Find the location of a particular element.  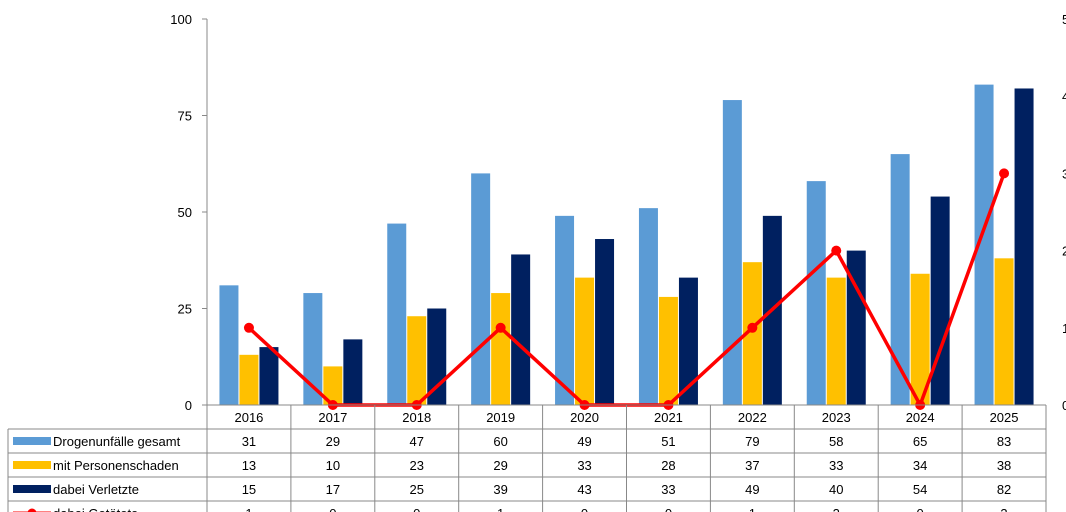

table-value: 60 is located at coordinates (500, 441).